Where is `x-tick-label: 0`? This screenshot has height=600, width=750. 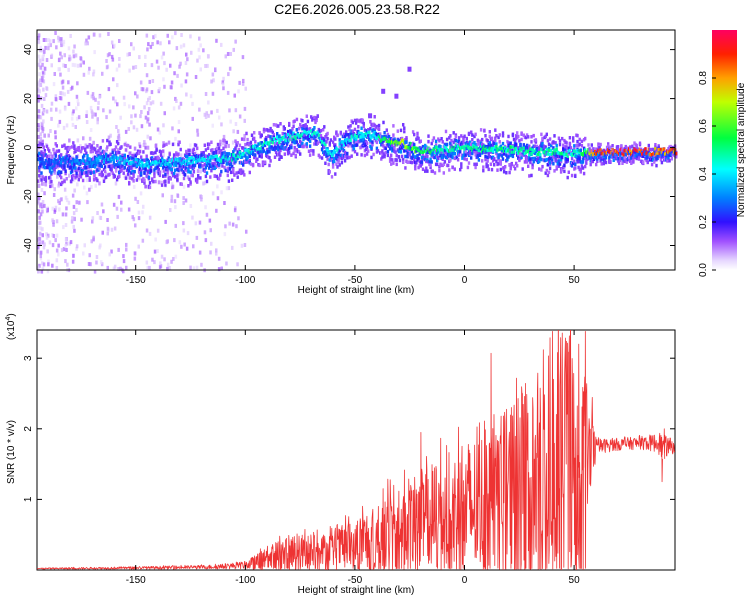 x-tick-label: 0 is located at coordinates (465, 280).